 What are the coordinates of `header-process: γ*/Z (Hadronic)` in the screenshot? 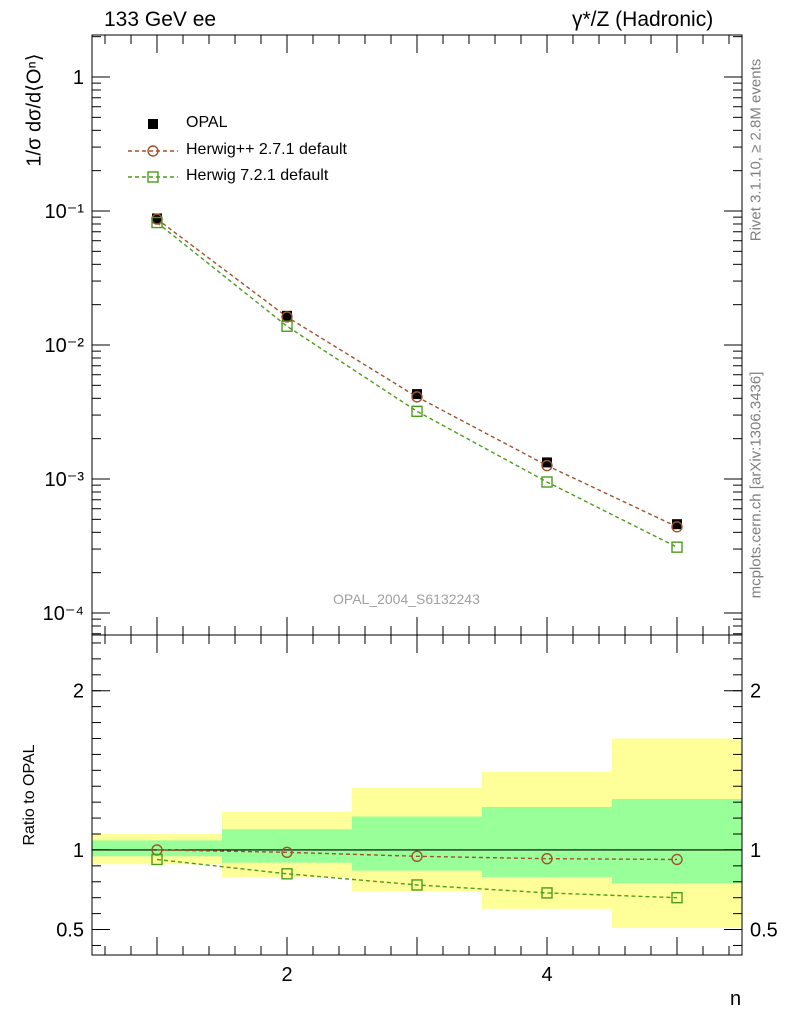 It's located at (643, 19).